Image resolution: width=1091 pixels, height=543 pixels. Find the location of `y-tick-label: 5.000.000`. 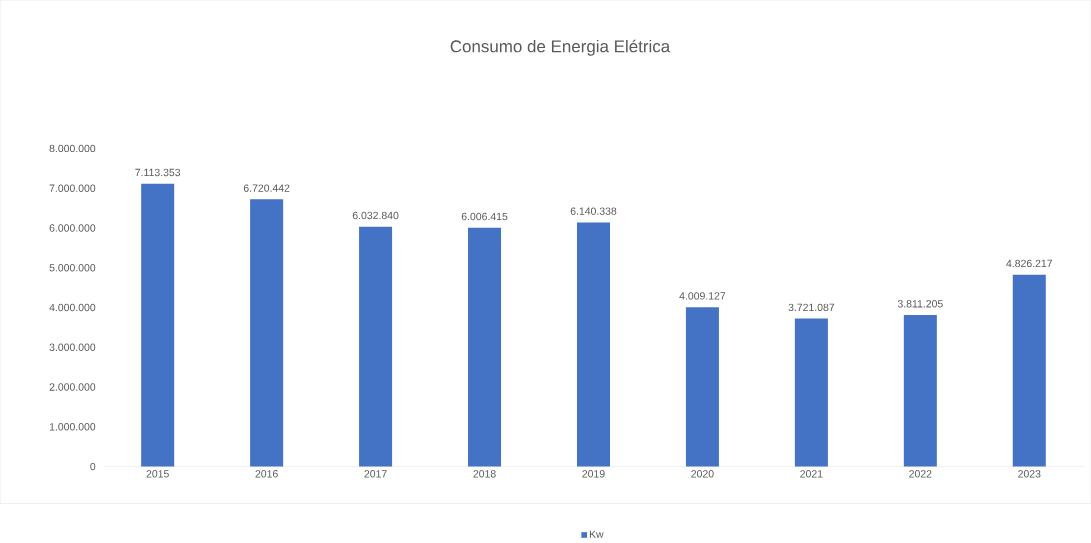

y-tick-label: 5.000.000 is located at coordinates (72, 267).